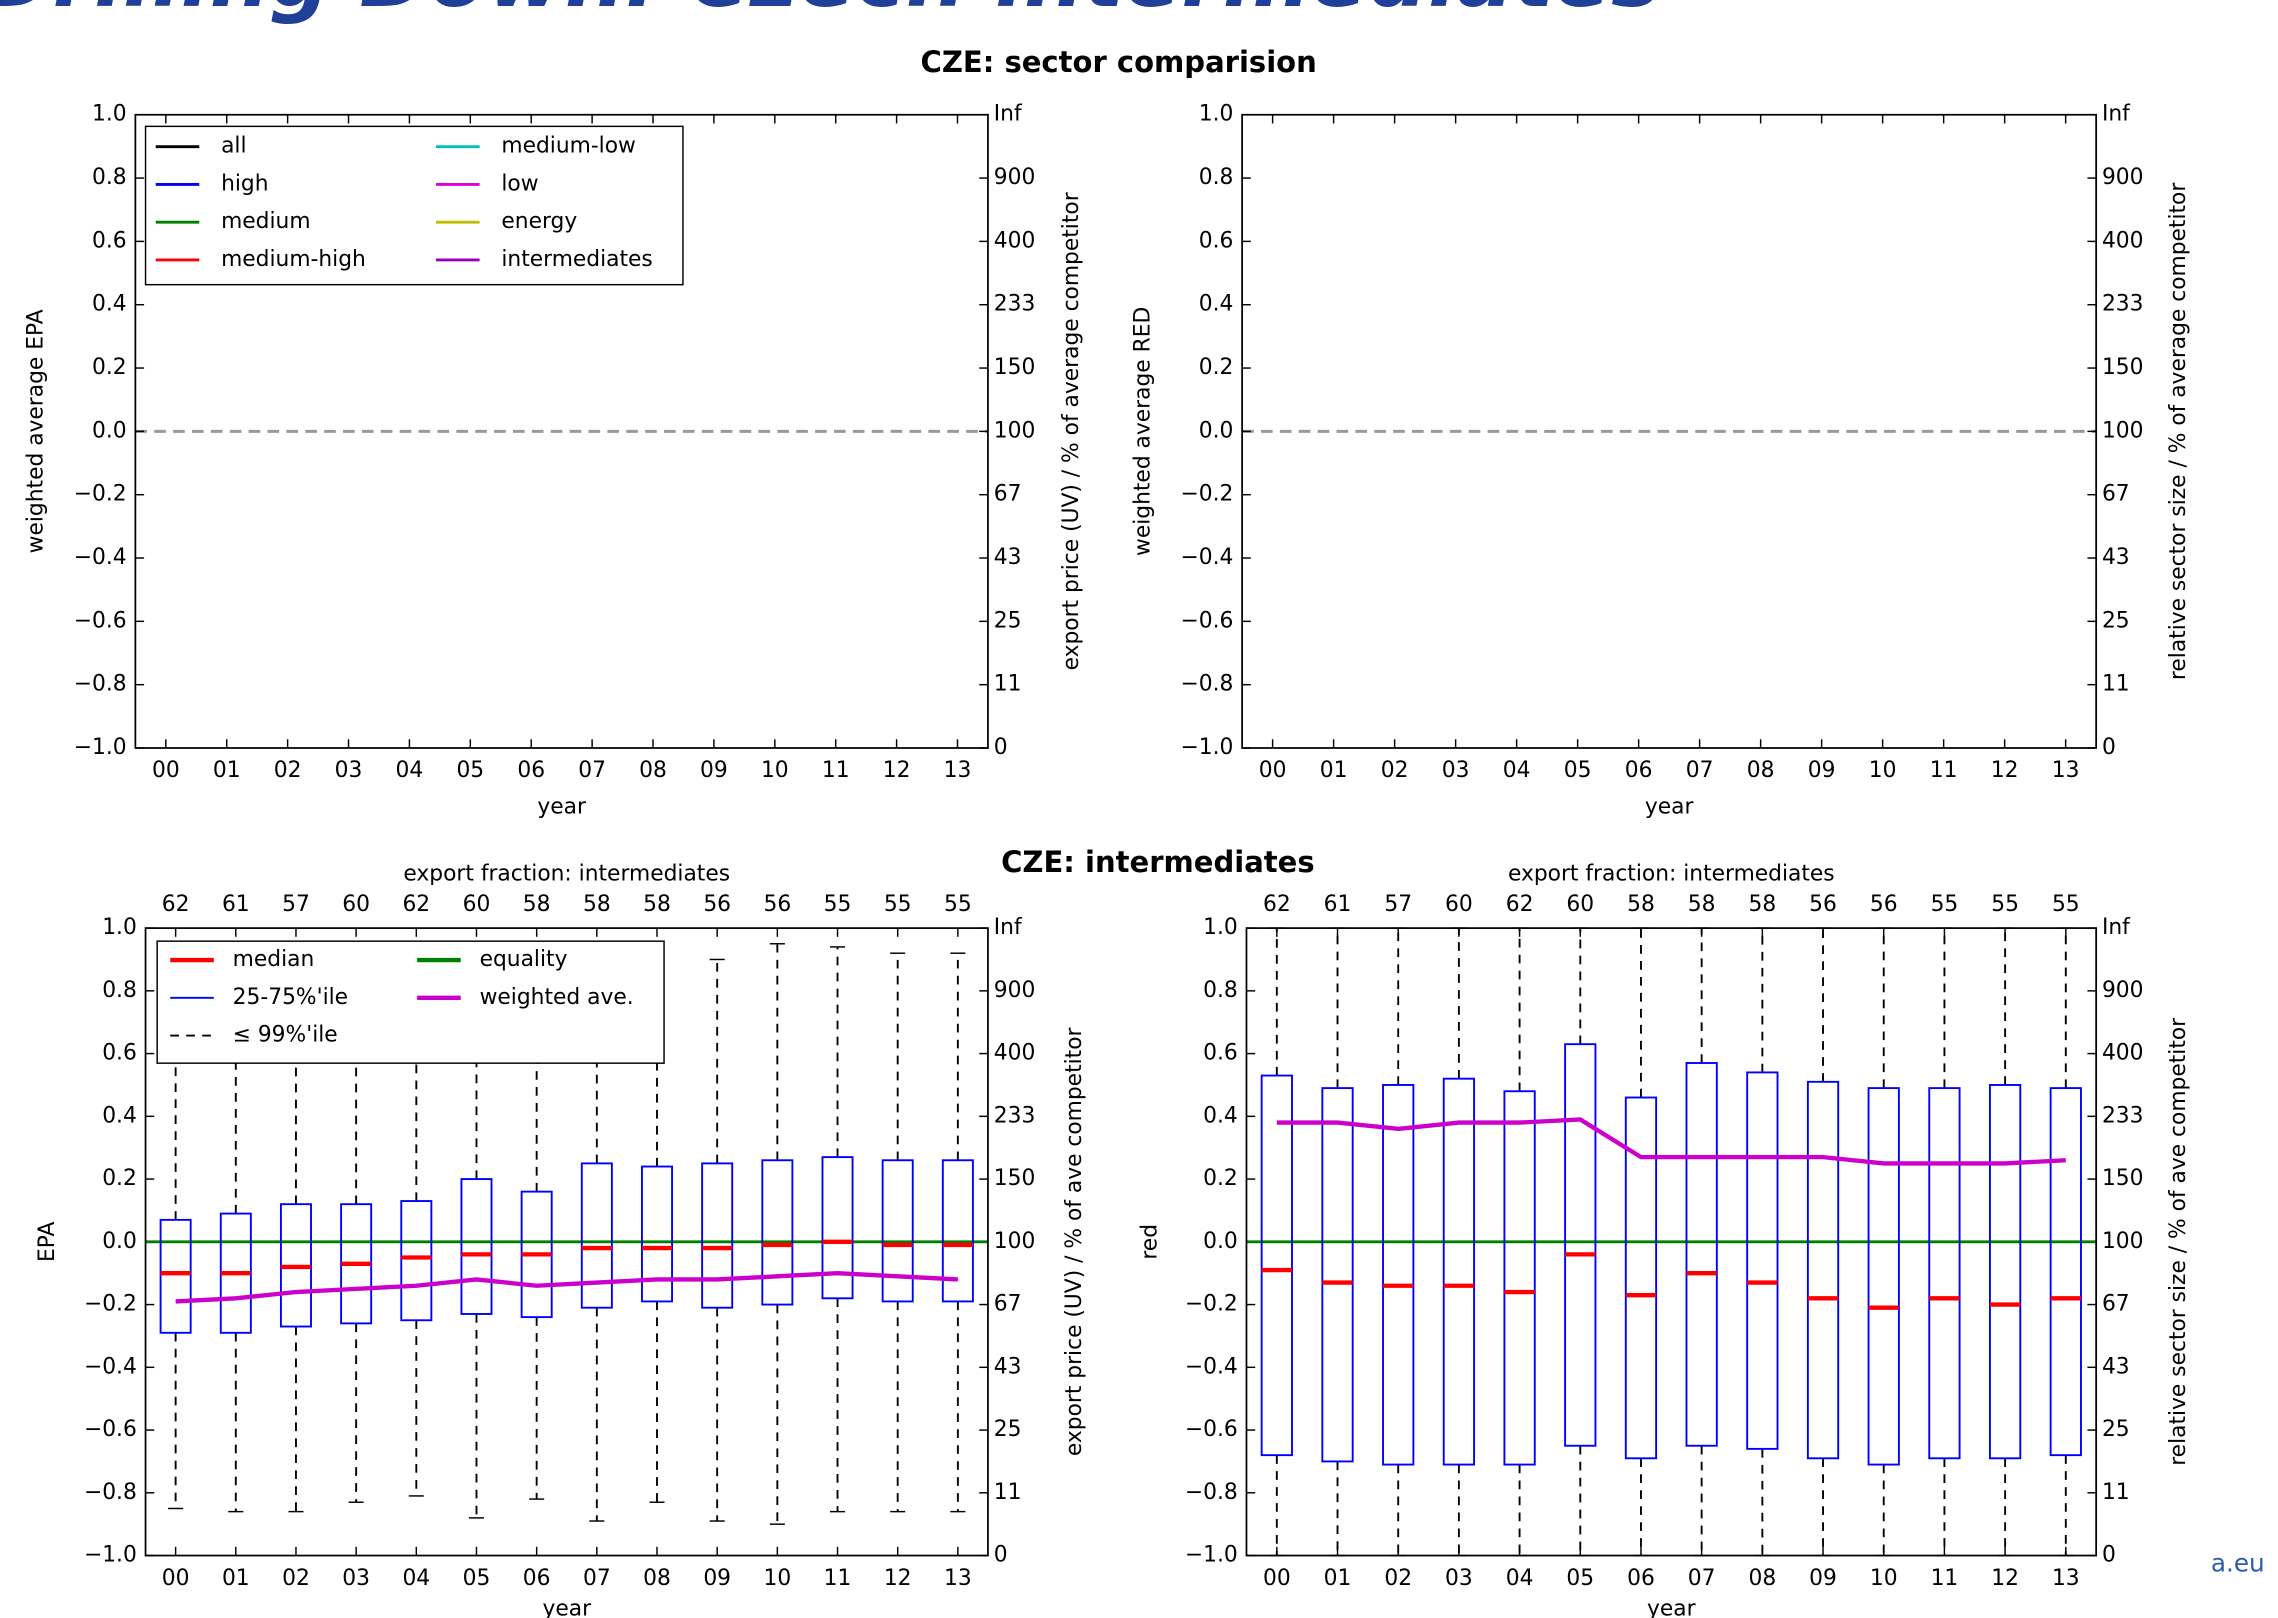 The width and height of the screenshot is (2278, 1618). What do you see at coordinates (477, 1578) in the screenshot?
I see `x-tick-label: 05` at bounding box center [477, 1578].